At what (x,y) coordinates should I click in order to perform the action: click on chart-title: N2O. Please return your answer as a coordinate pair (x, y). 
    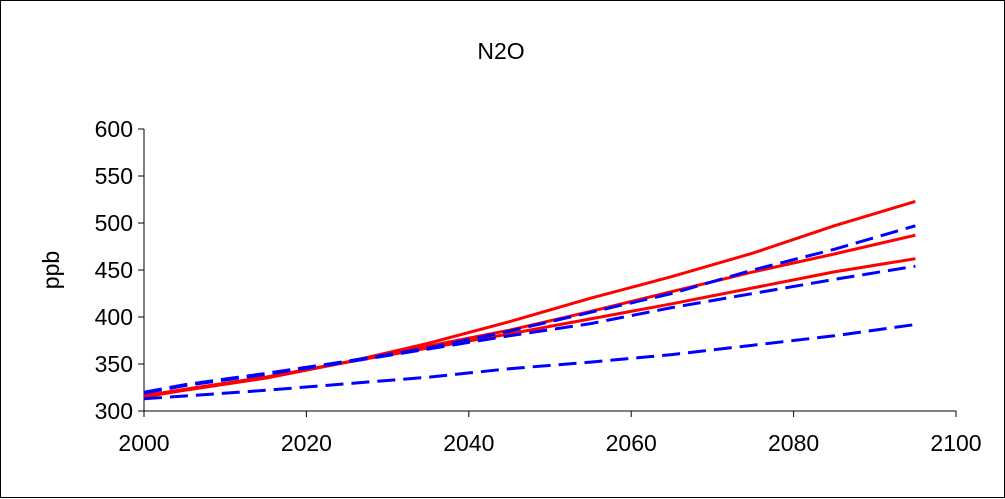
    Looking at the image, I should click on (500, 51).